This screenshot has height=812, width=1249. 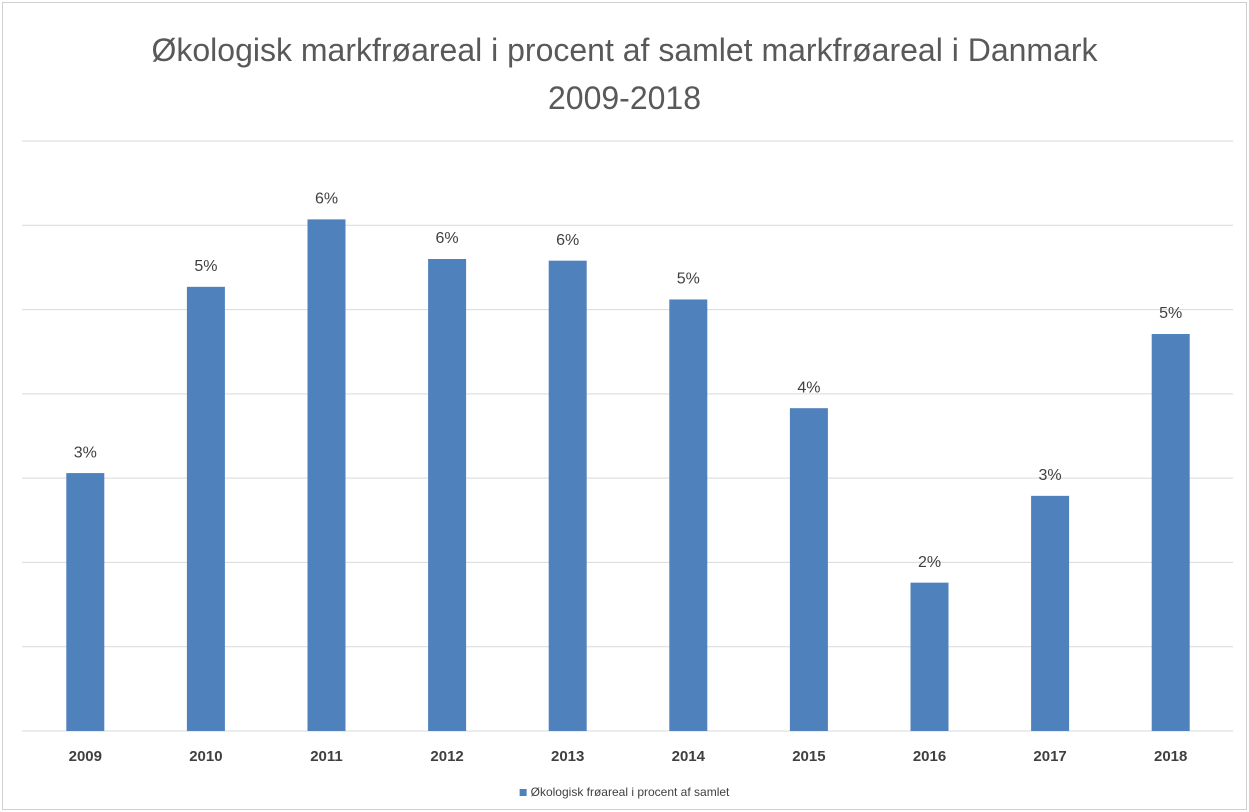 What do you see at coordinates (929, 756) in the screenshot?
I see `x-tick-label: 2016` at bounding box center [929, 756].